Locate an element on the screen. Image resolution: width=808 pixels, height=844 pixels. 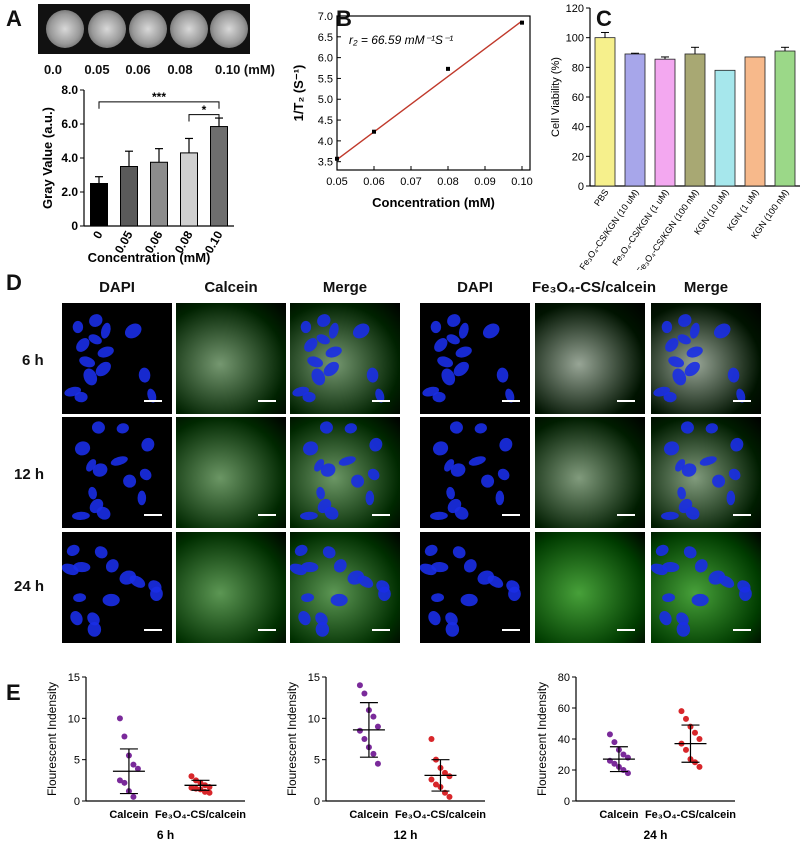
micrograph-calcein is located at coordinates (590, 587).